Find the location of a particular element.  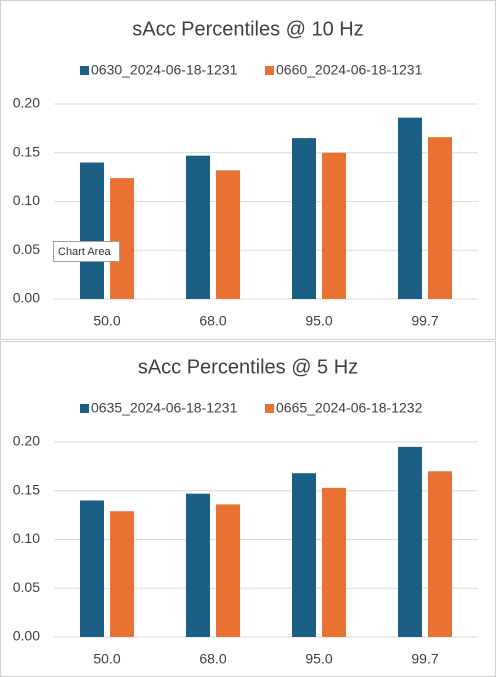

legend-label: 0660_2024-06-18-1231 is located at coordinates (349, 70).